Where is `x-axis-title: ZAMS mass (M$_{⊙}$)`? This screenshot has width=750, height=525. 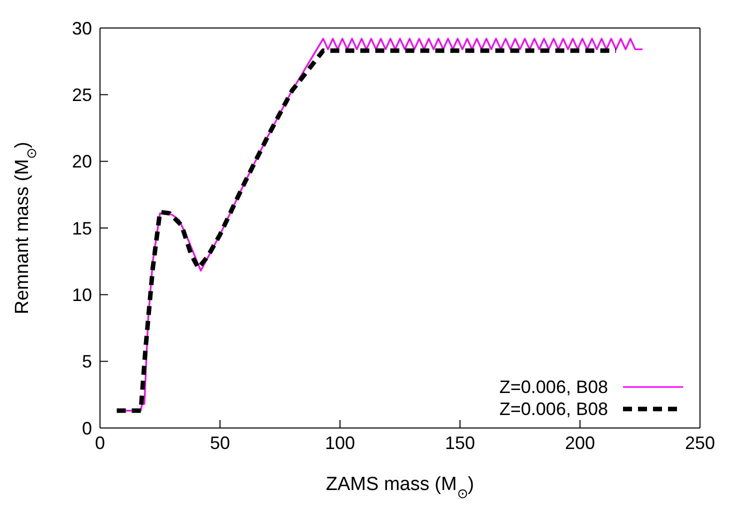
x-axis-title: ZAMS mass (M$_{⊙}$) is located at coordinates (400, 487).